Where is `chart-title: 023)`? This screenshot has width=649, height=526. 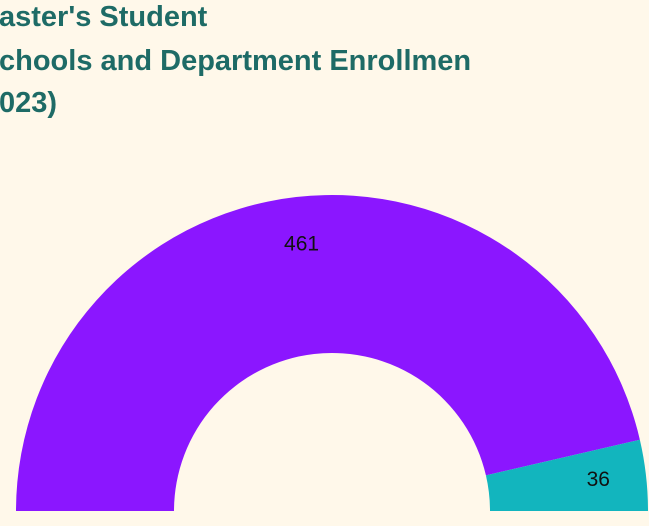
chart-title: 023) is located at coordinates (28, 103).